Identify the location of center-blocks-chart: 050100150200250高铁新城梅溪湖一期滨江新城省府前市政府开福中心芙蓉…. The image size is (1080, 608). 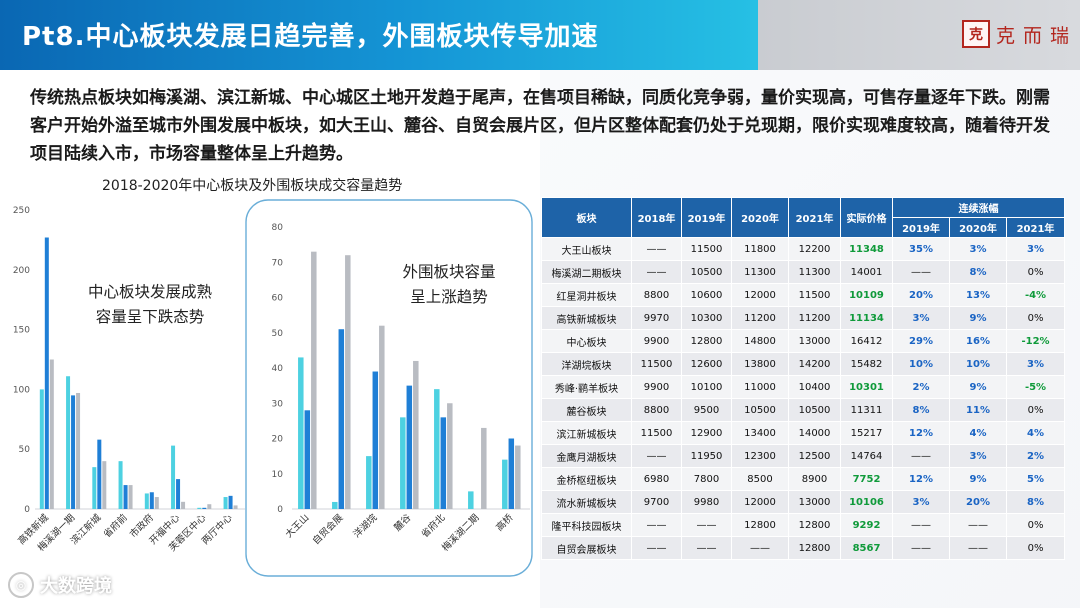
(129, 380).